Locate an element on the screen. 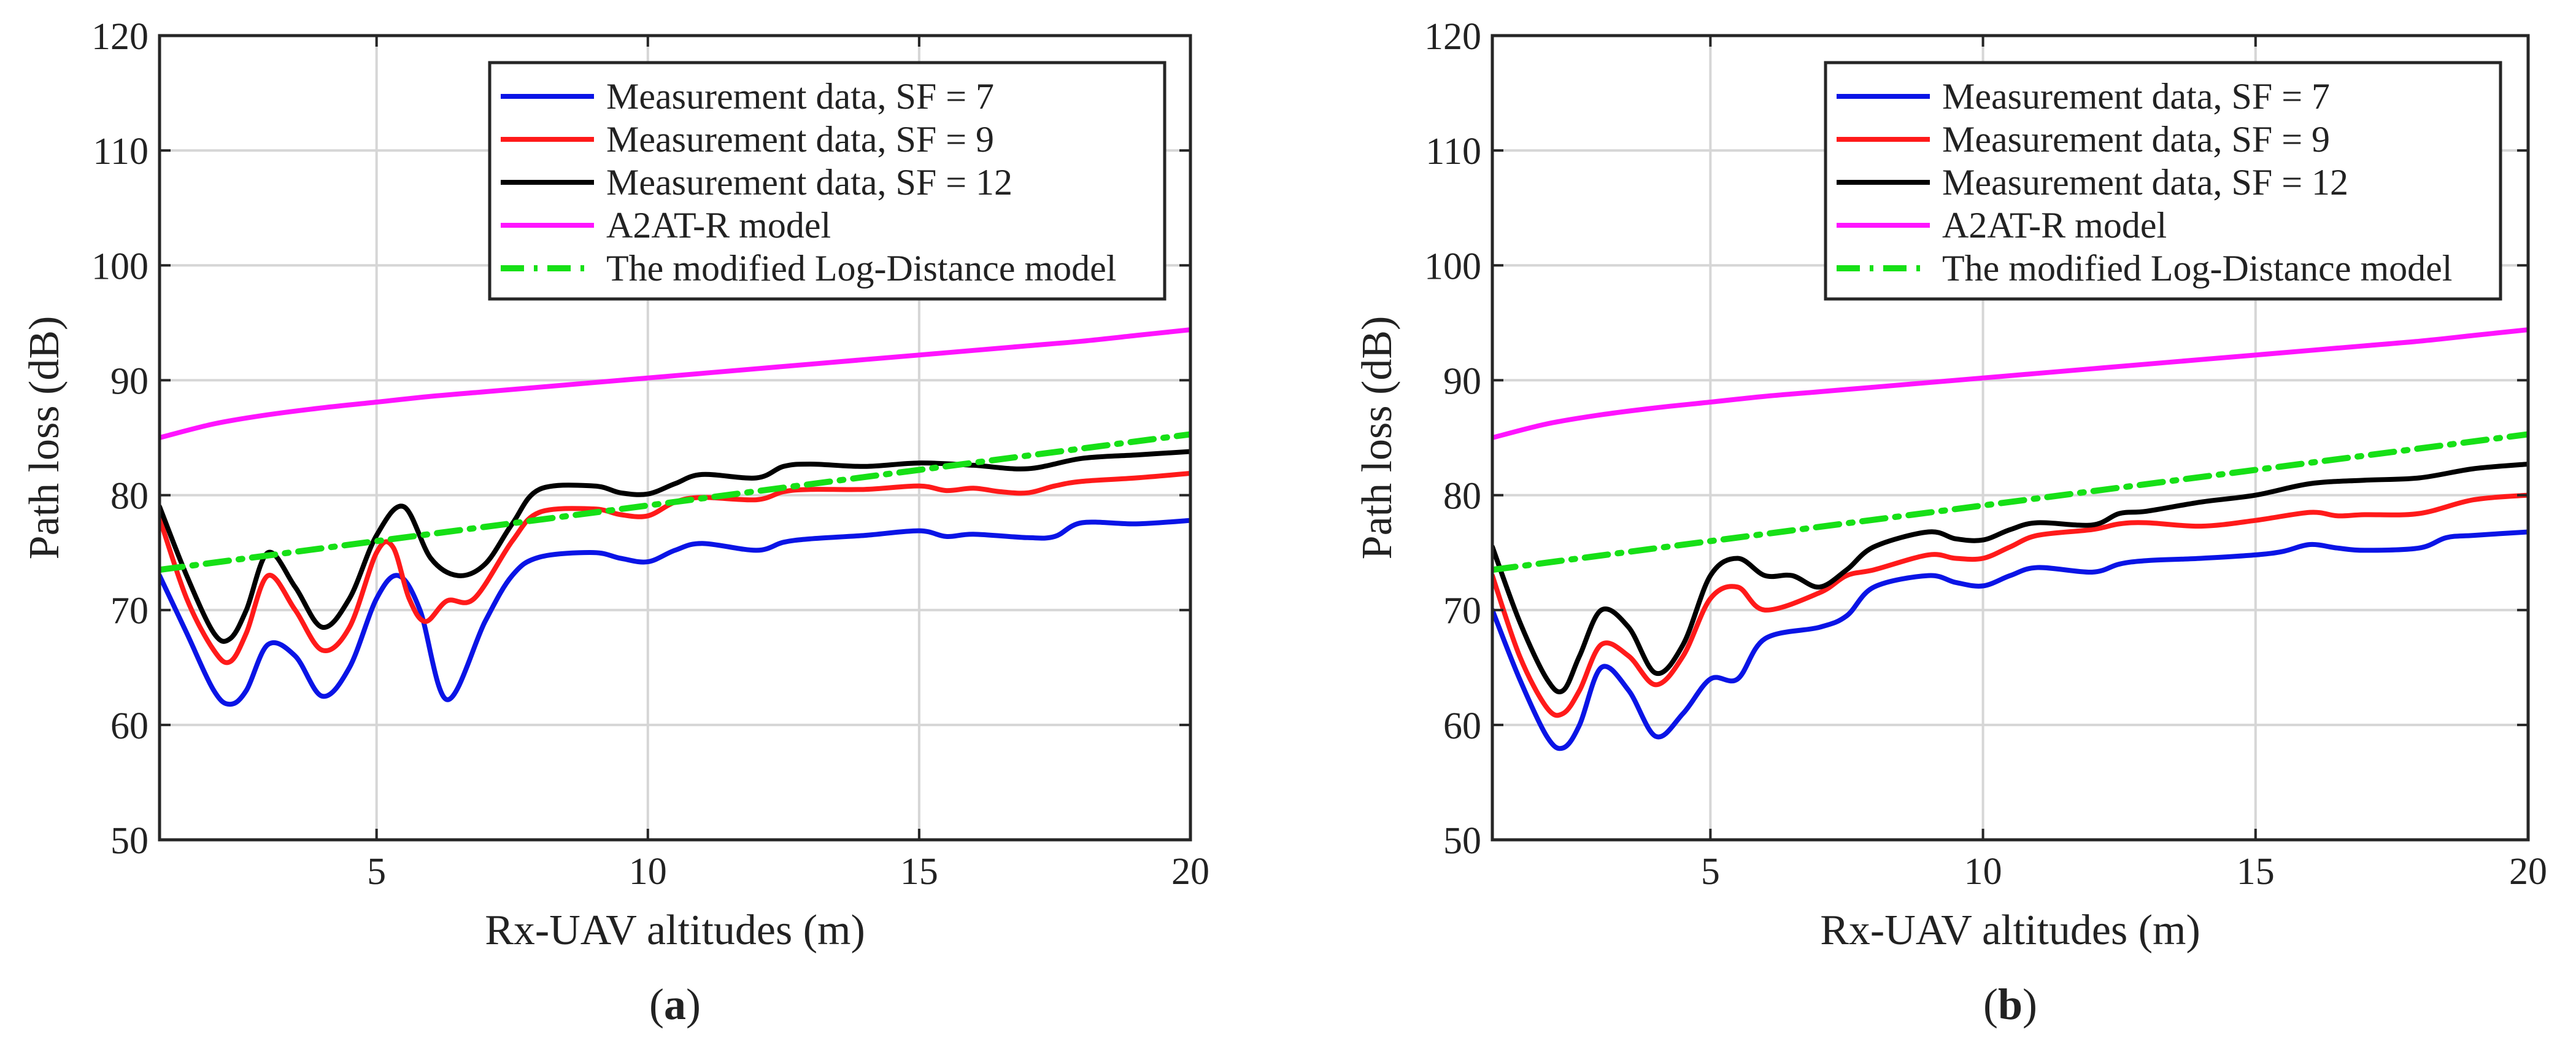 This screenshot has width=2576, height=1043. panel-label: (a) is located at coordinates (675, 1004).